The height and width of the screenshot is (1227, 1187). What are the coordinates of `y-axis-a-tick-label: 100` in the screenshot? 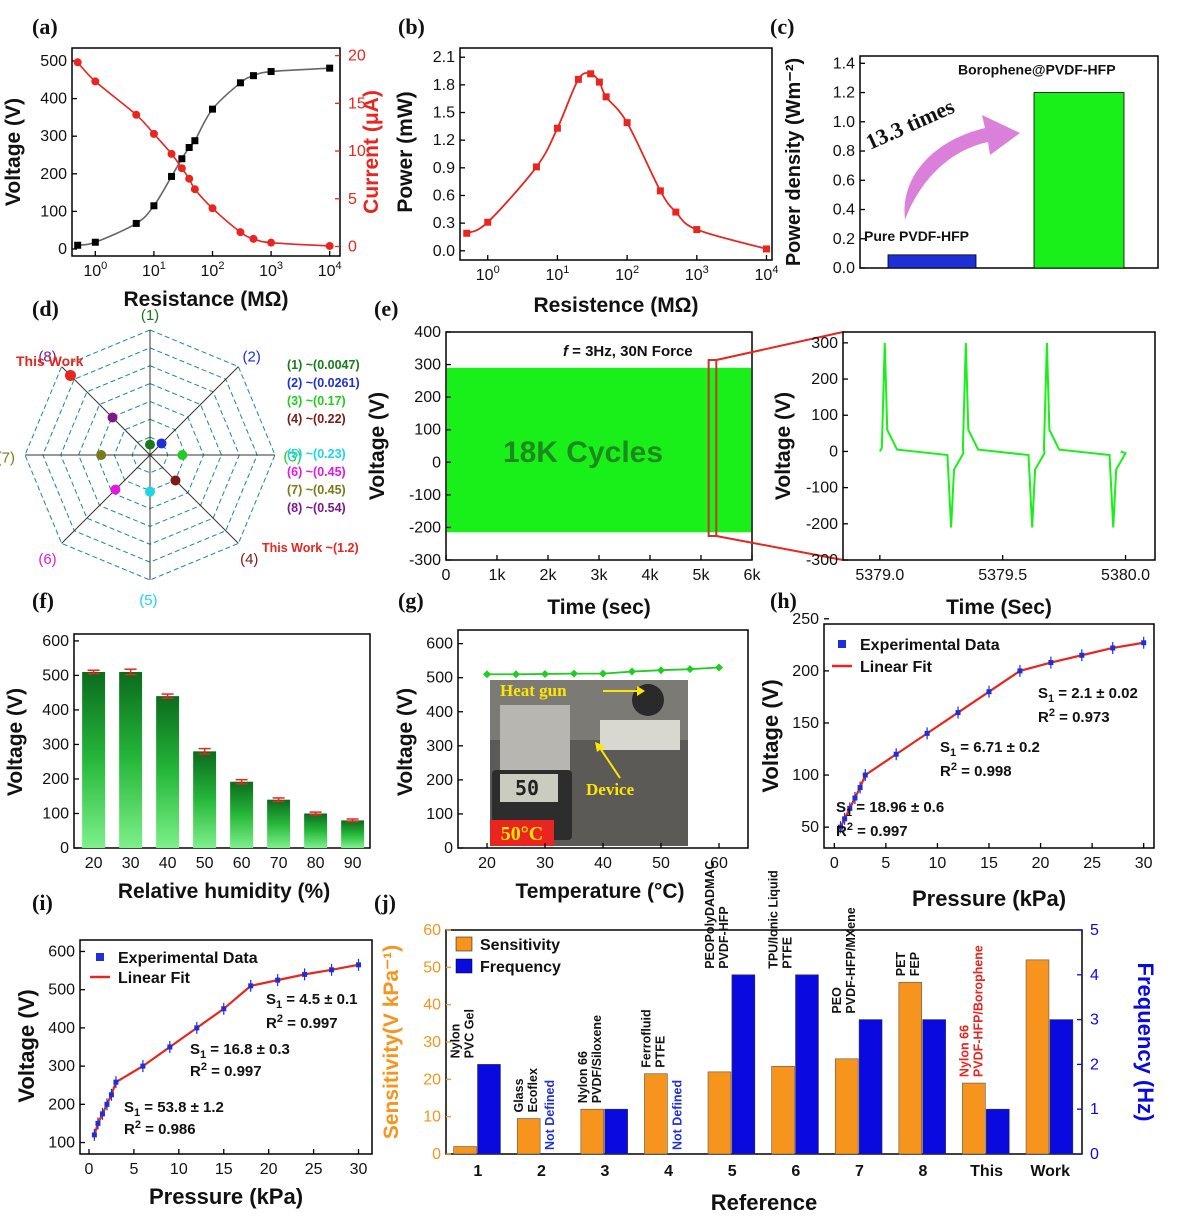 It's located at (53, 211).